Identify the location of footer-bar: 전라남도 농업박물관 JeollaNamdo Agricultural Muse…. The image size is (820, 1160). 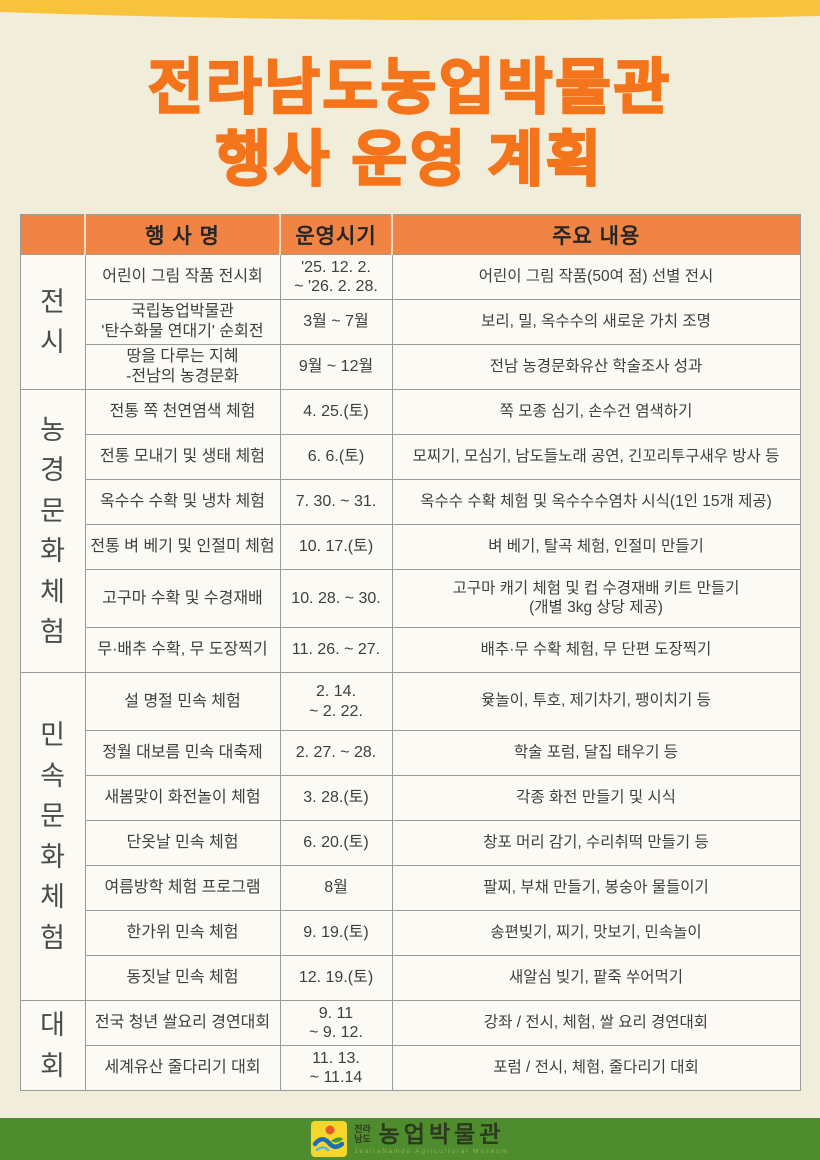
(410, 1139).